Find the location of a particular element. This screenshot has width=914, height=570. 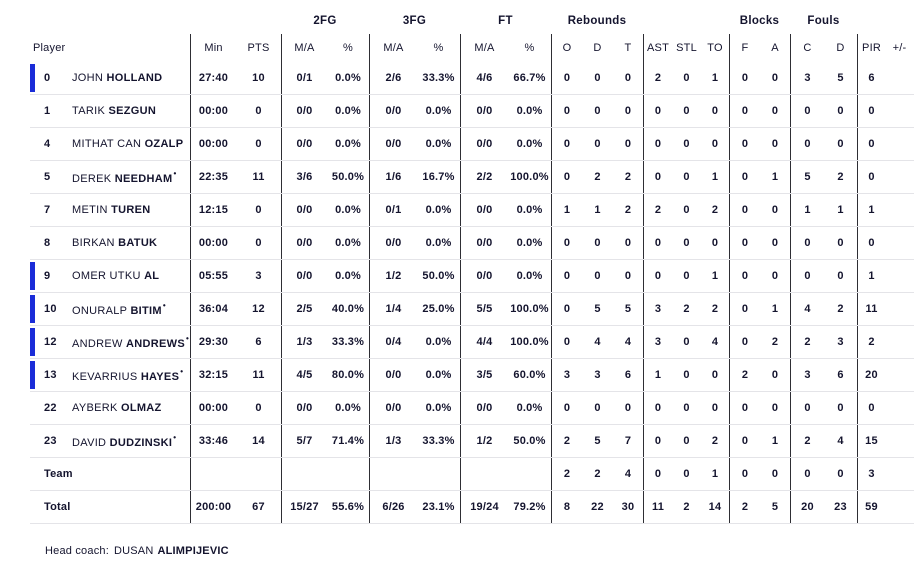

stat-rebounds-offensive: 0 is located at coordinates (566, 342).